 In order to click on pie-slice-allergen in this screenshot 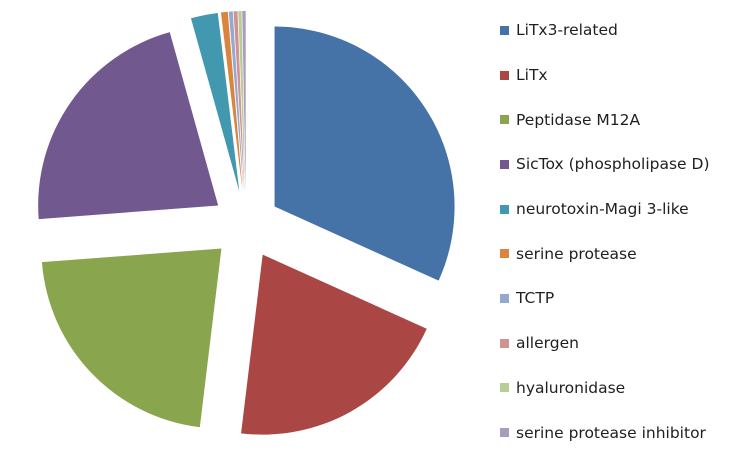, I will do `click(239, 101)`.